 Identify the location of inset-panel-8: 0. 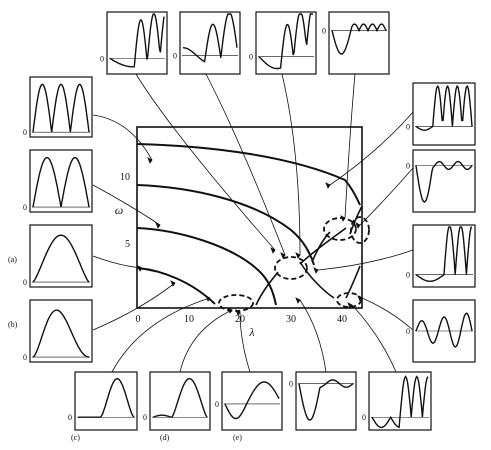
(57, 331).